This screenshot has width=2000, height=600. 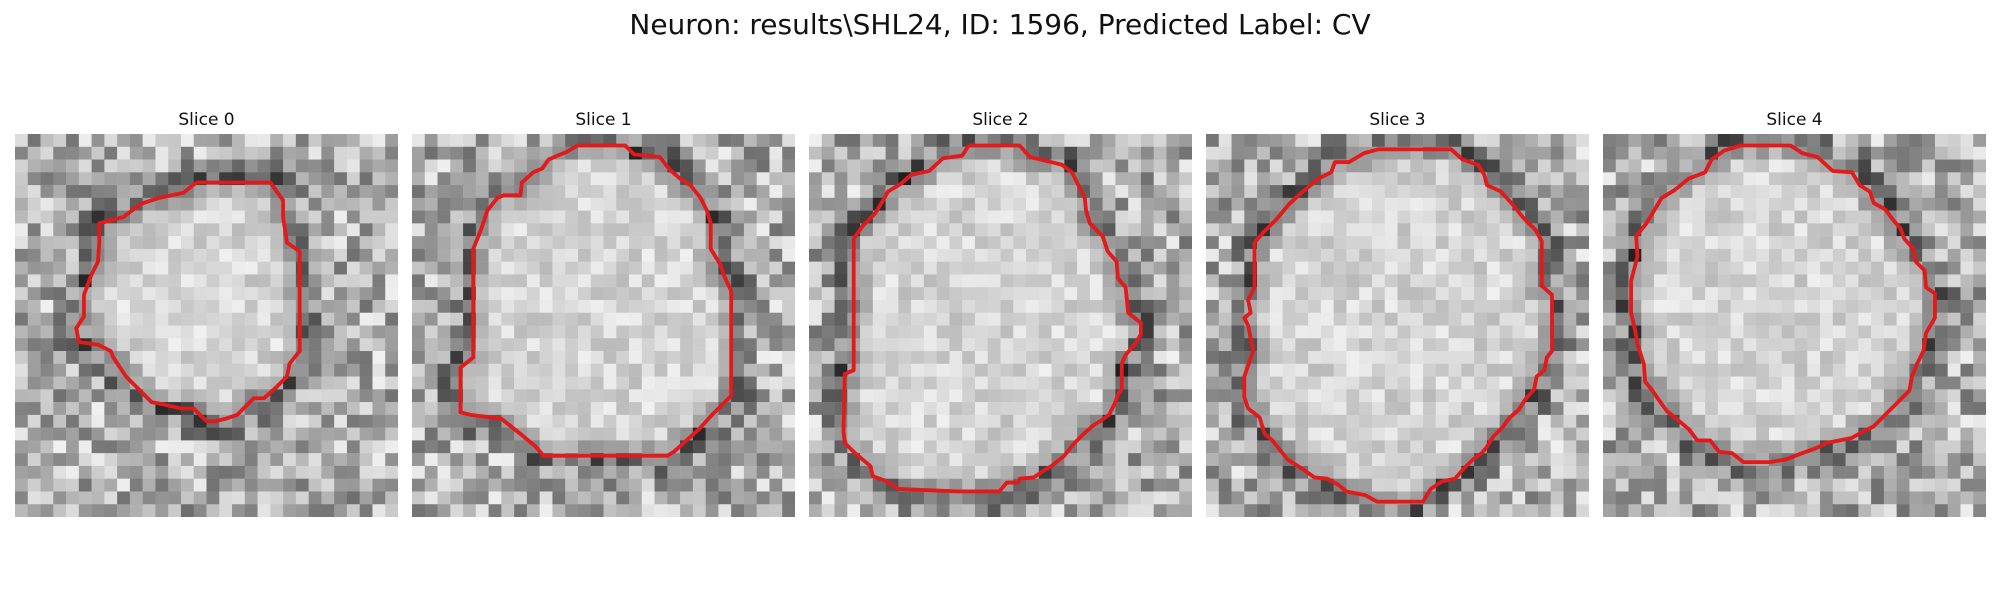 I want to click on slice-title: Slice 0, so click(x=206, y=120).